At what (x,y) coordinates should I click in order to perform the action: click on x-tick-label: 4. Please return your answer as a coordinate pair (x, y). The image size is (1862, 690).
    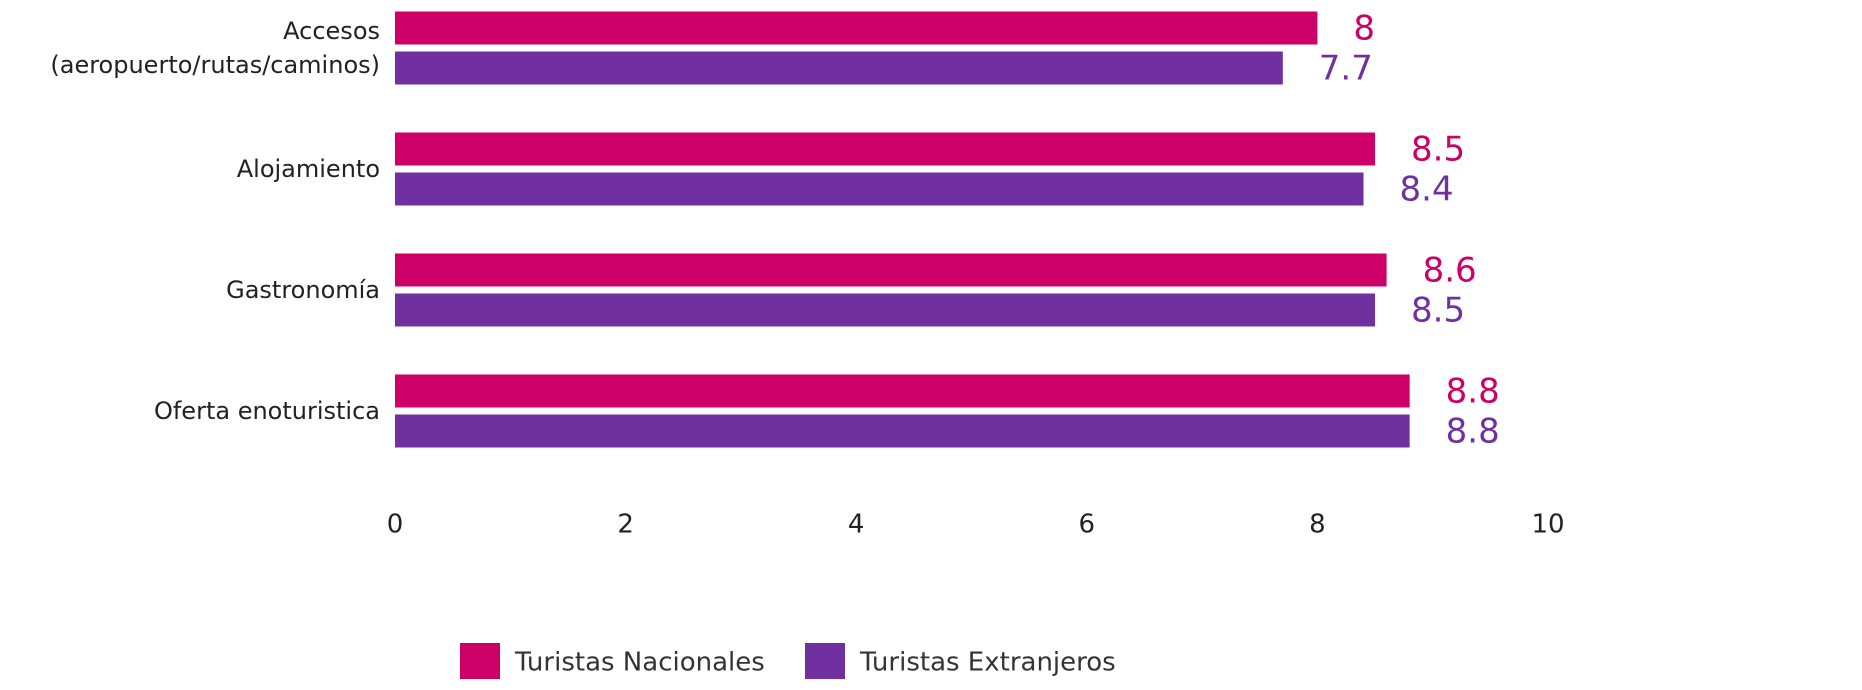
    Looking at the image, I should click on (856, 525).